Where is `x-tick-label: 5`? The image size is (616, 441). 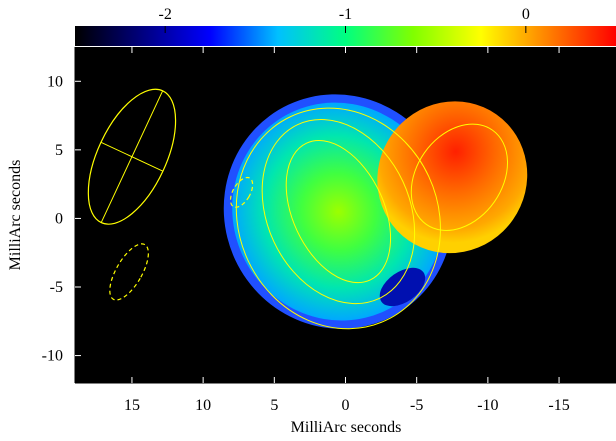 x-tick-label: 5 is located at coordinates (274, 405).